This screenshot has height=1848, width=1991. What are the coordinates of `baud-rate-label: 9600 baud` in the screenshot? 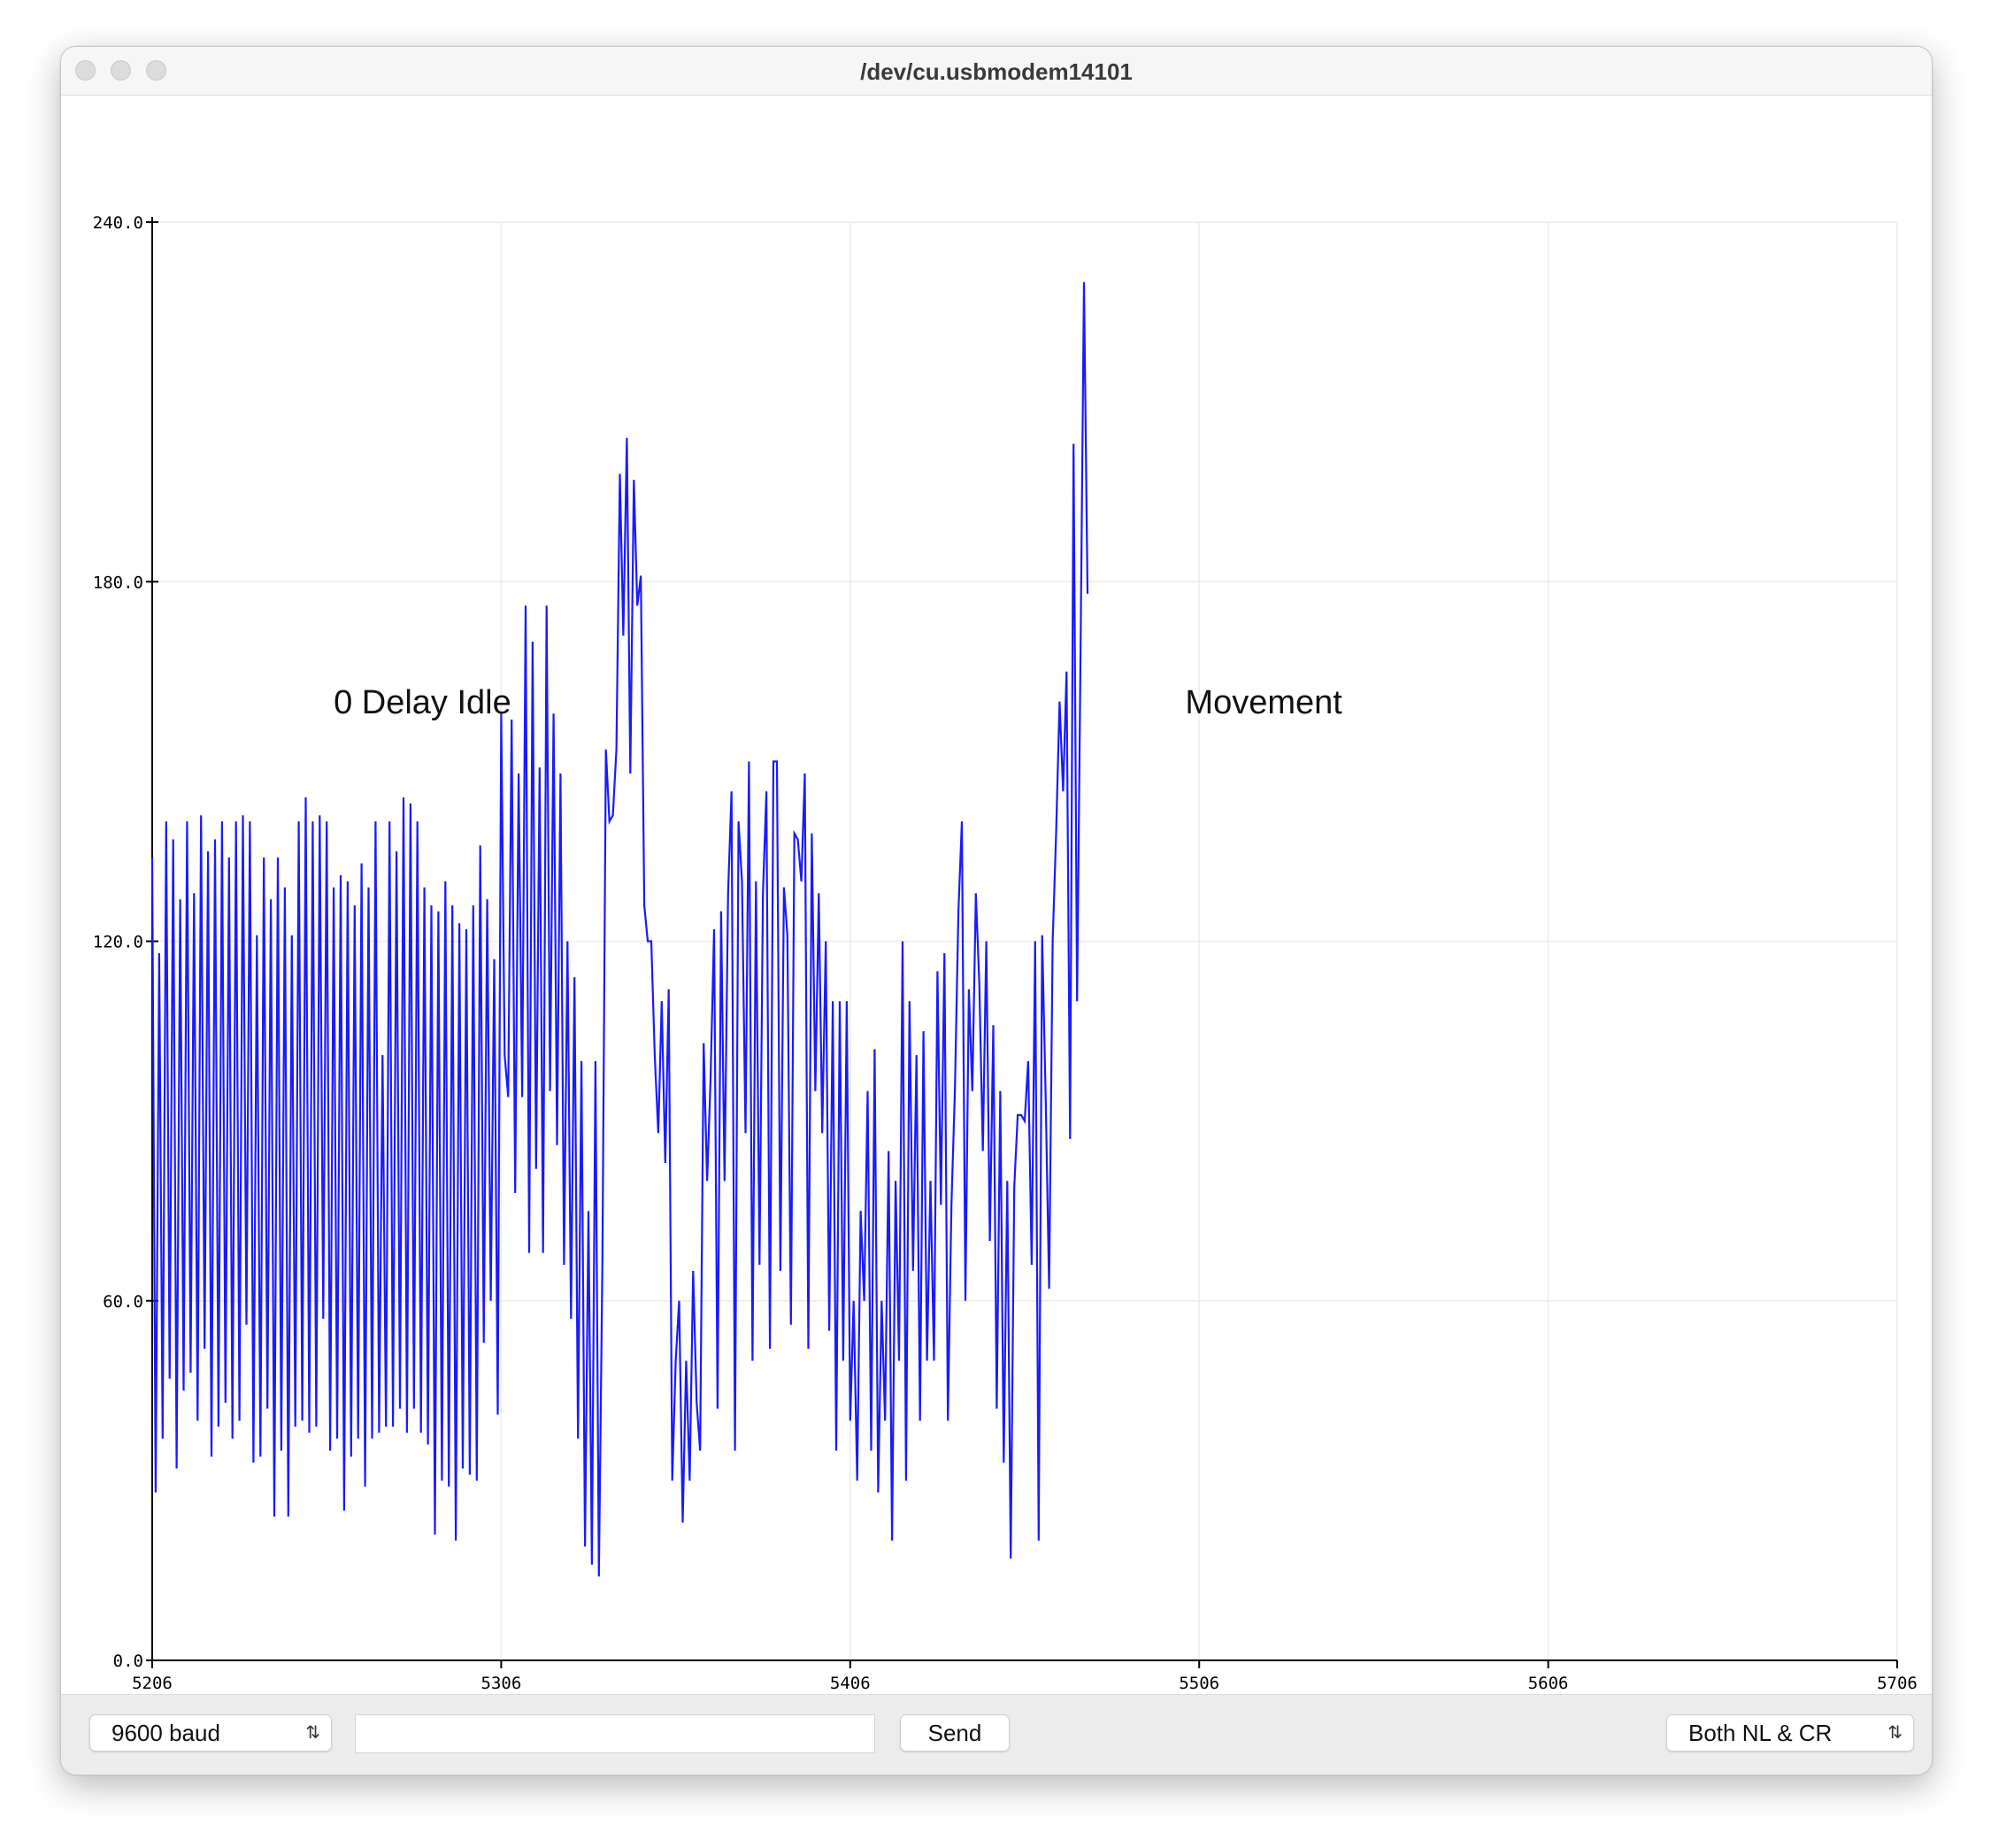 It's located at (165, 1733).